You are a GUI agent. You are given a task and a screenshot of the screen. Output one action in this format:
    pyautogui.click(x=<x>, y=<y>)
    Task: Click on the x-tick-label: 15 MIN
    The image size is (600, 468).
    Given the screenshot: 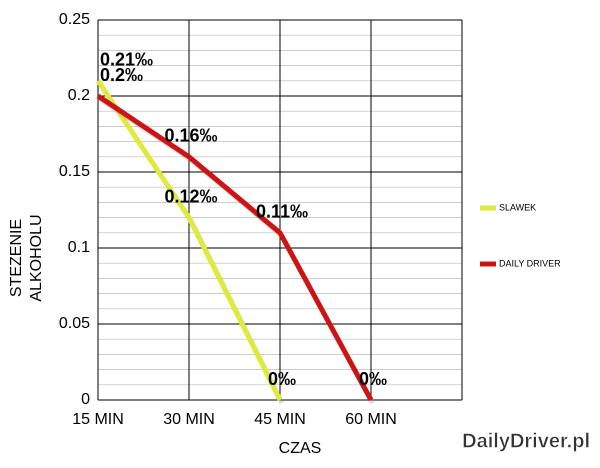 What is the action you would take?
    pyautogui.click(x=98, y=419)
    